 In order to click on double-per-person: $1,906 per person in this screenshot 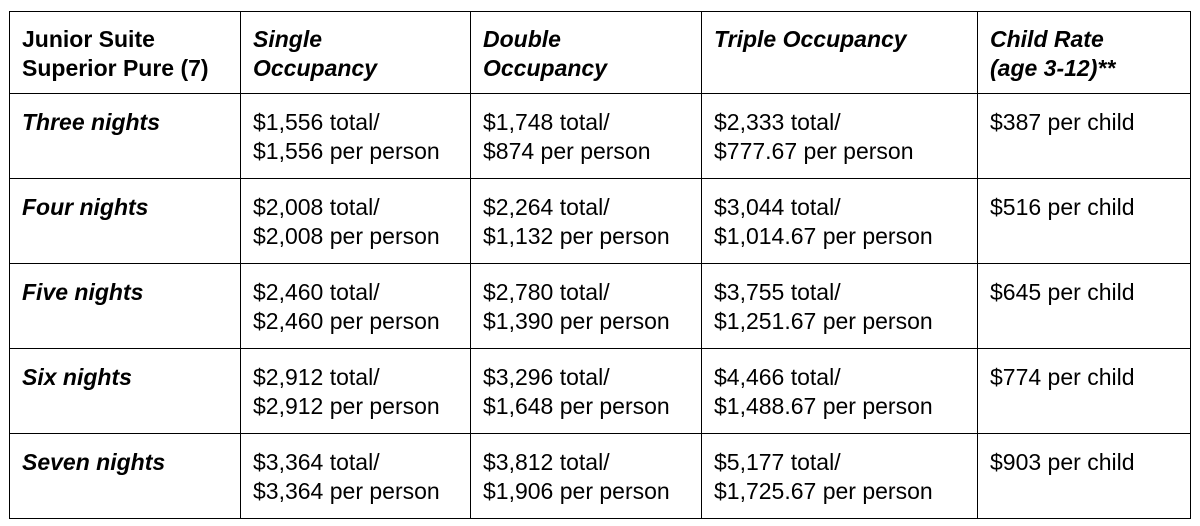, I will do `click(576, 491)`.